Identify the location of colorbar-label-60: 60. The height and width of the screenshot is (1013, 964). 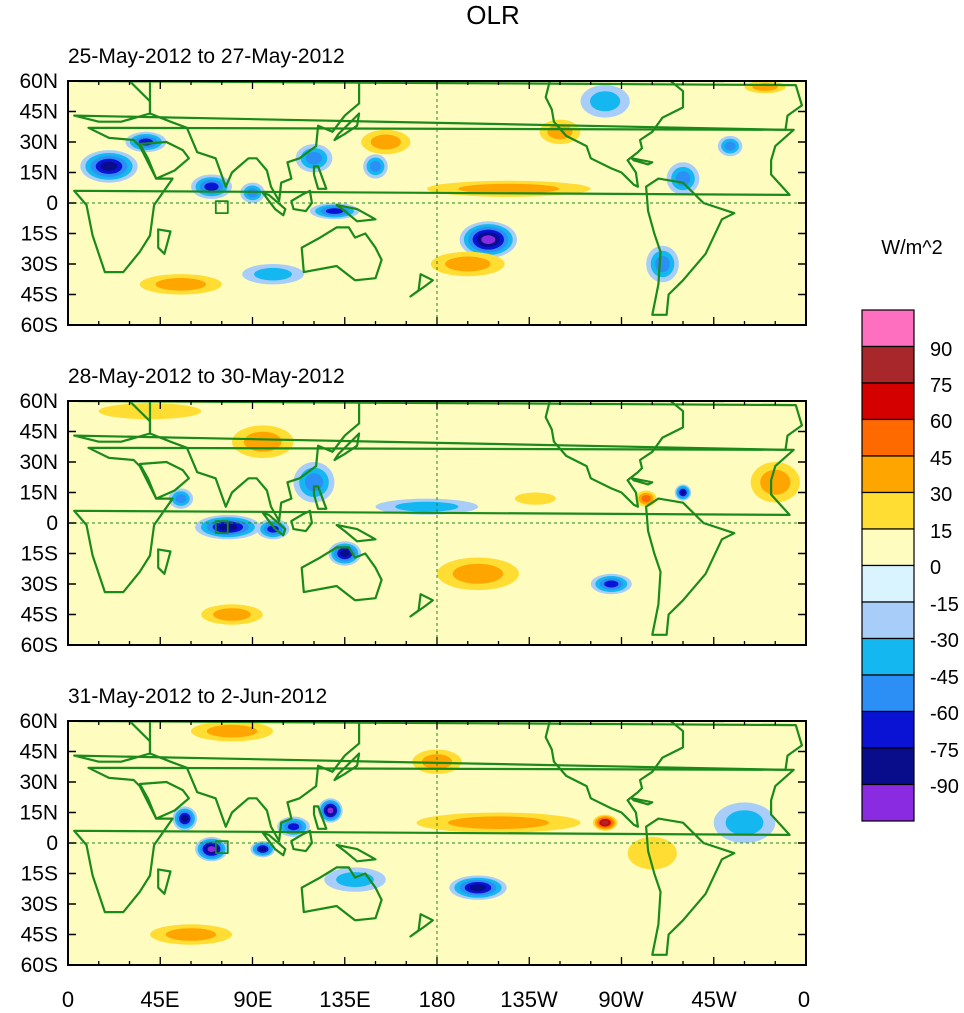
(941, 422).